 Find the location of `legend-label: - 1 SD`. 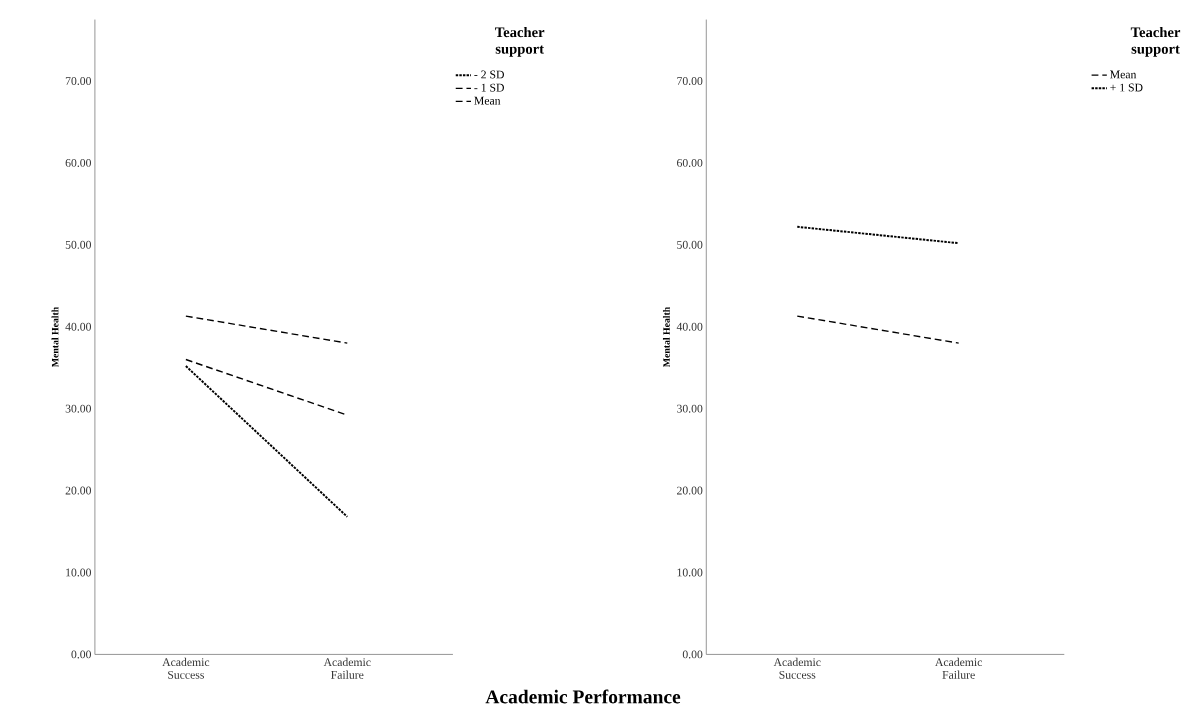

legend-label: - 1 SD is located at coordinates (489, 87).